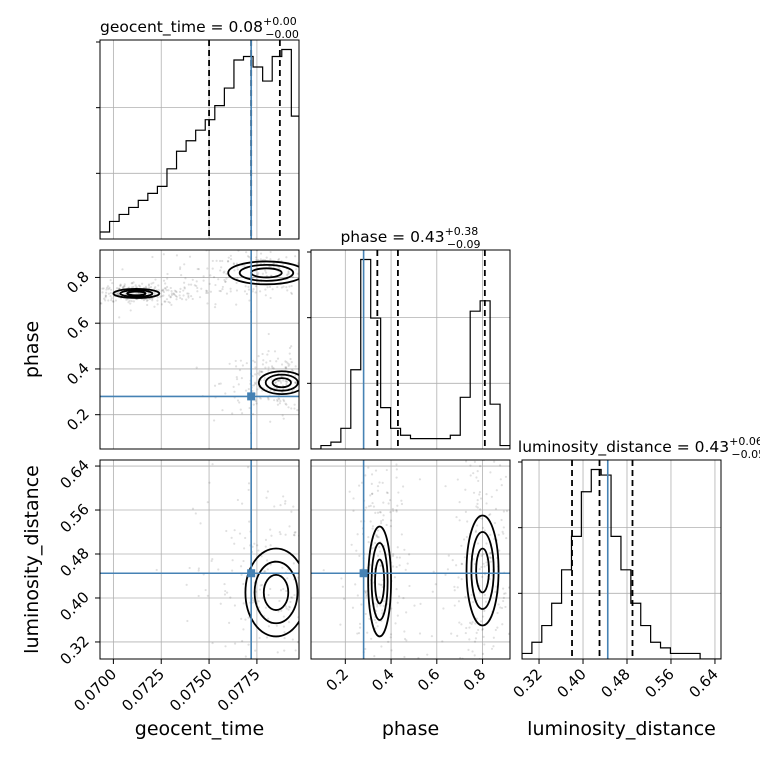 The width and height of the screenshot is (760, 760). I want to click on contour-level, so click(278, 383).